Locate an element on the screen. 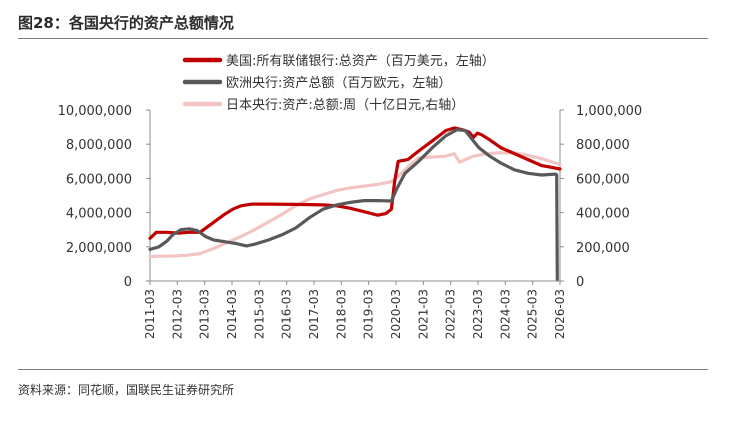  right-axis: 0 200,000 400,000 600,000 800,000 1,000,000 is located at coordinates (600, 197).